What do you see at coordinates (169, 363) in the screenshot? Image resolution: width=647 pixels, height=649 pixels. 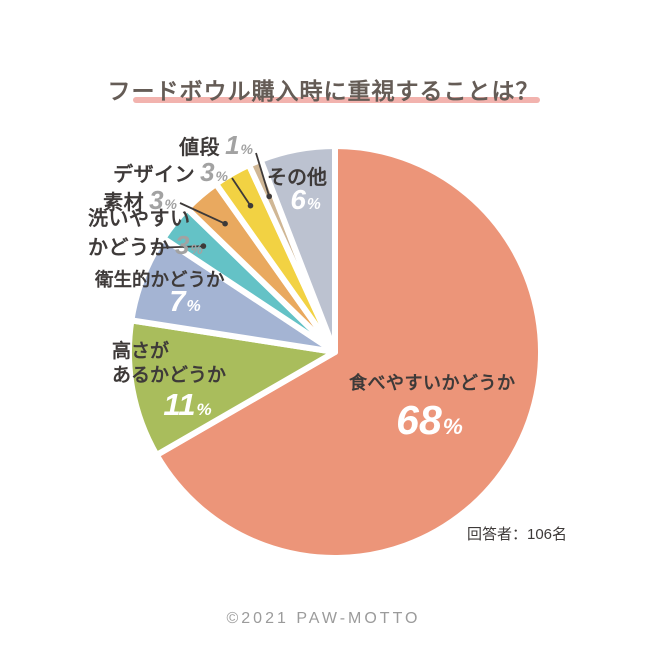 I see `label-height: 高さが あるかどうか` at bounding box center [169, 363].